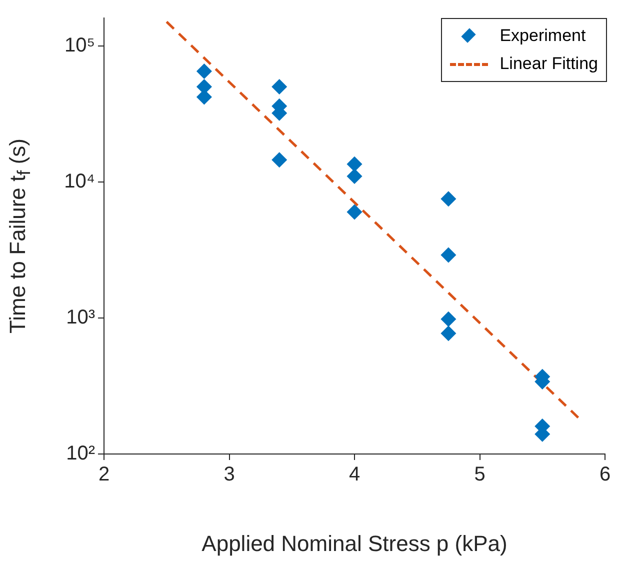 Image resolution: width=619 pixels, height=564 pixels. I want to click on x-tick-label: 5, so click(480, 475).